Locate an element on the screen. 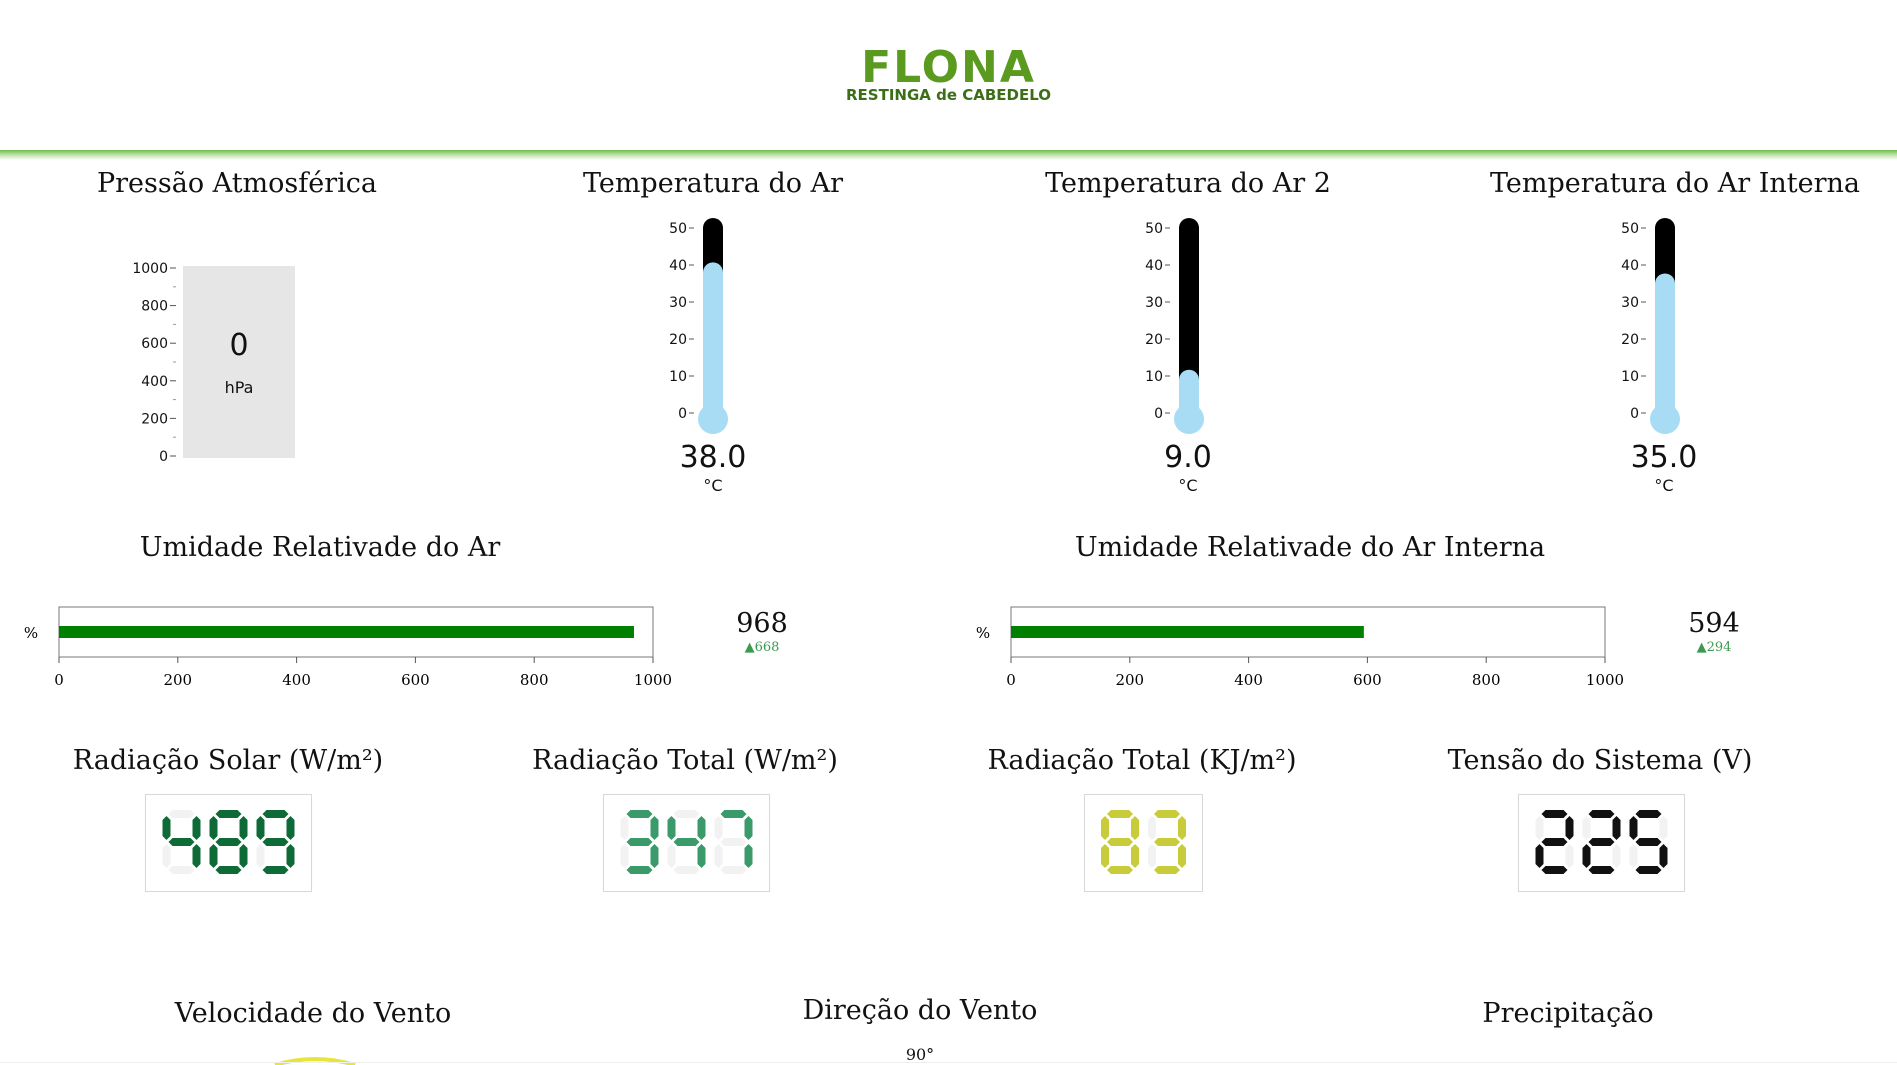 The width and height of the screenshot is (1897, 1065). pressure-tick-label: 800 is located at coordinates (154, 307).